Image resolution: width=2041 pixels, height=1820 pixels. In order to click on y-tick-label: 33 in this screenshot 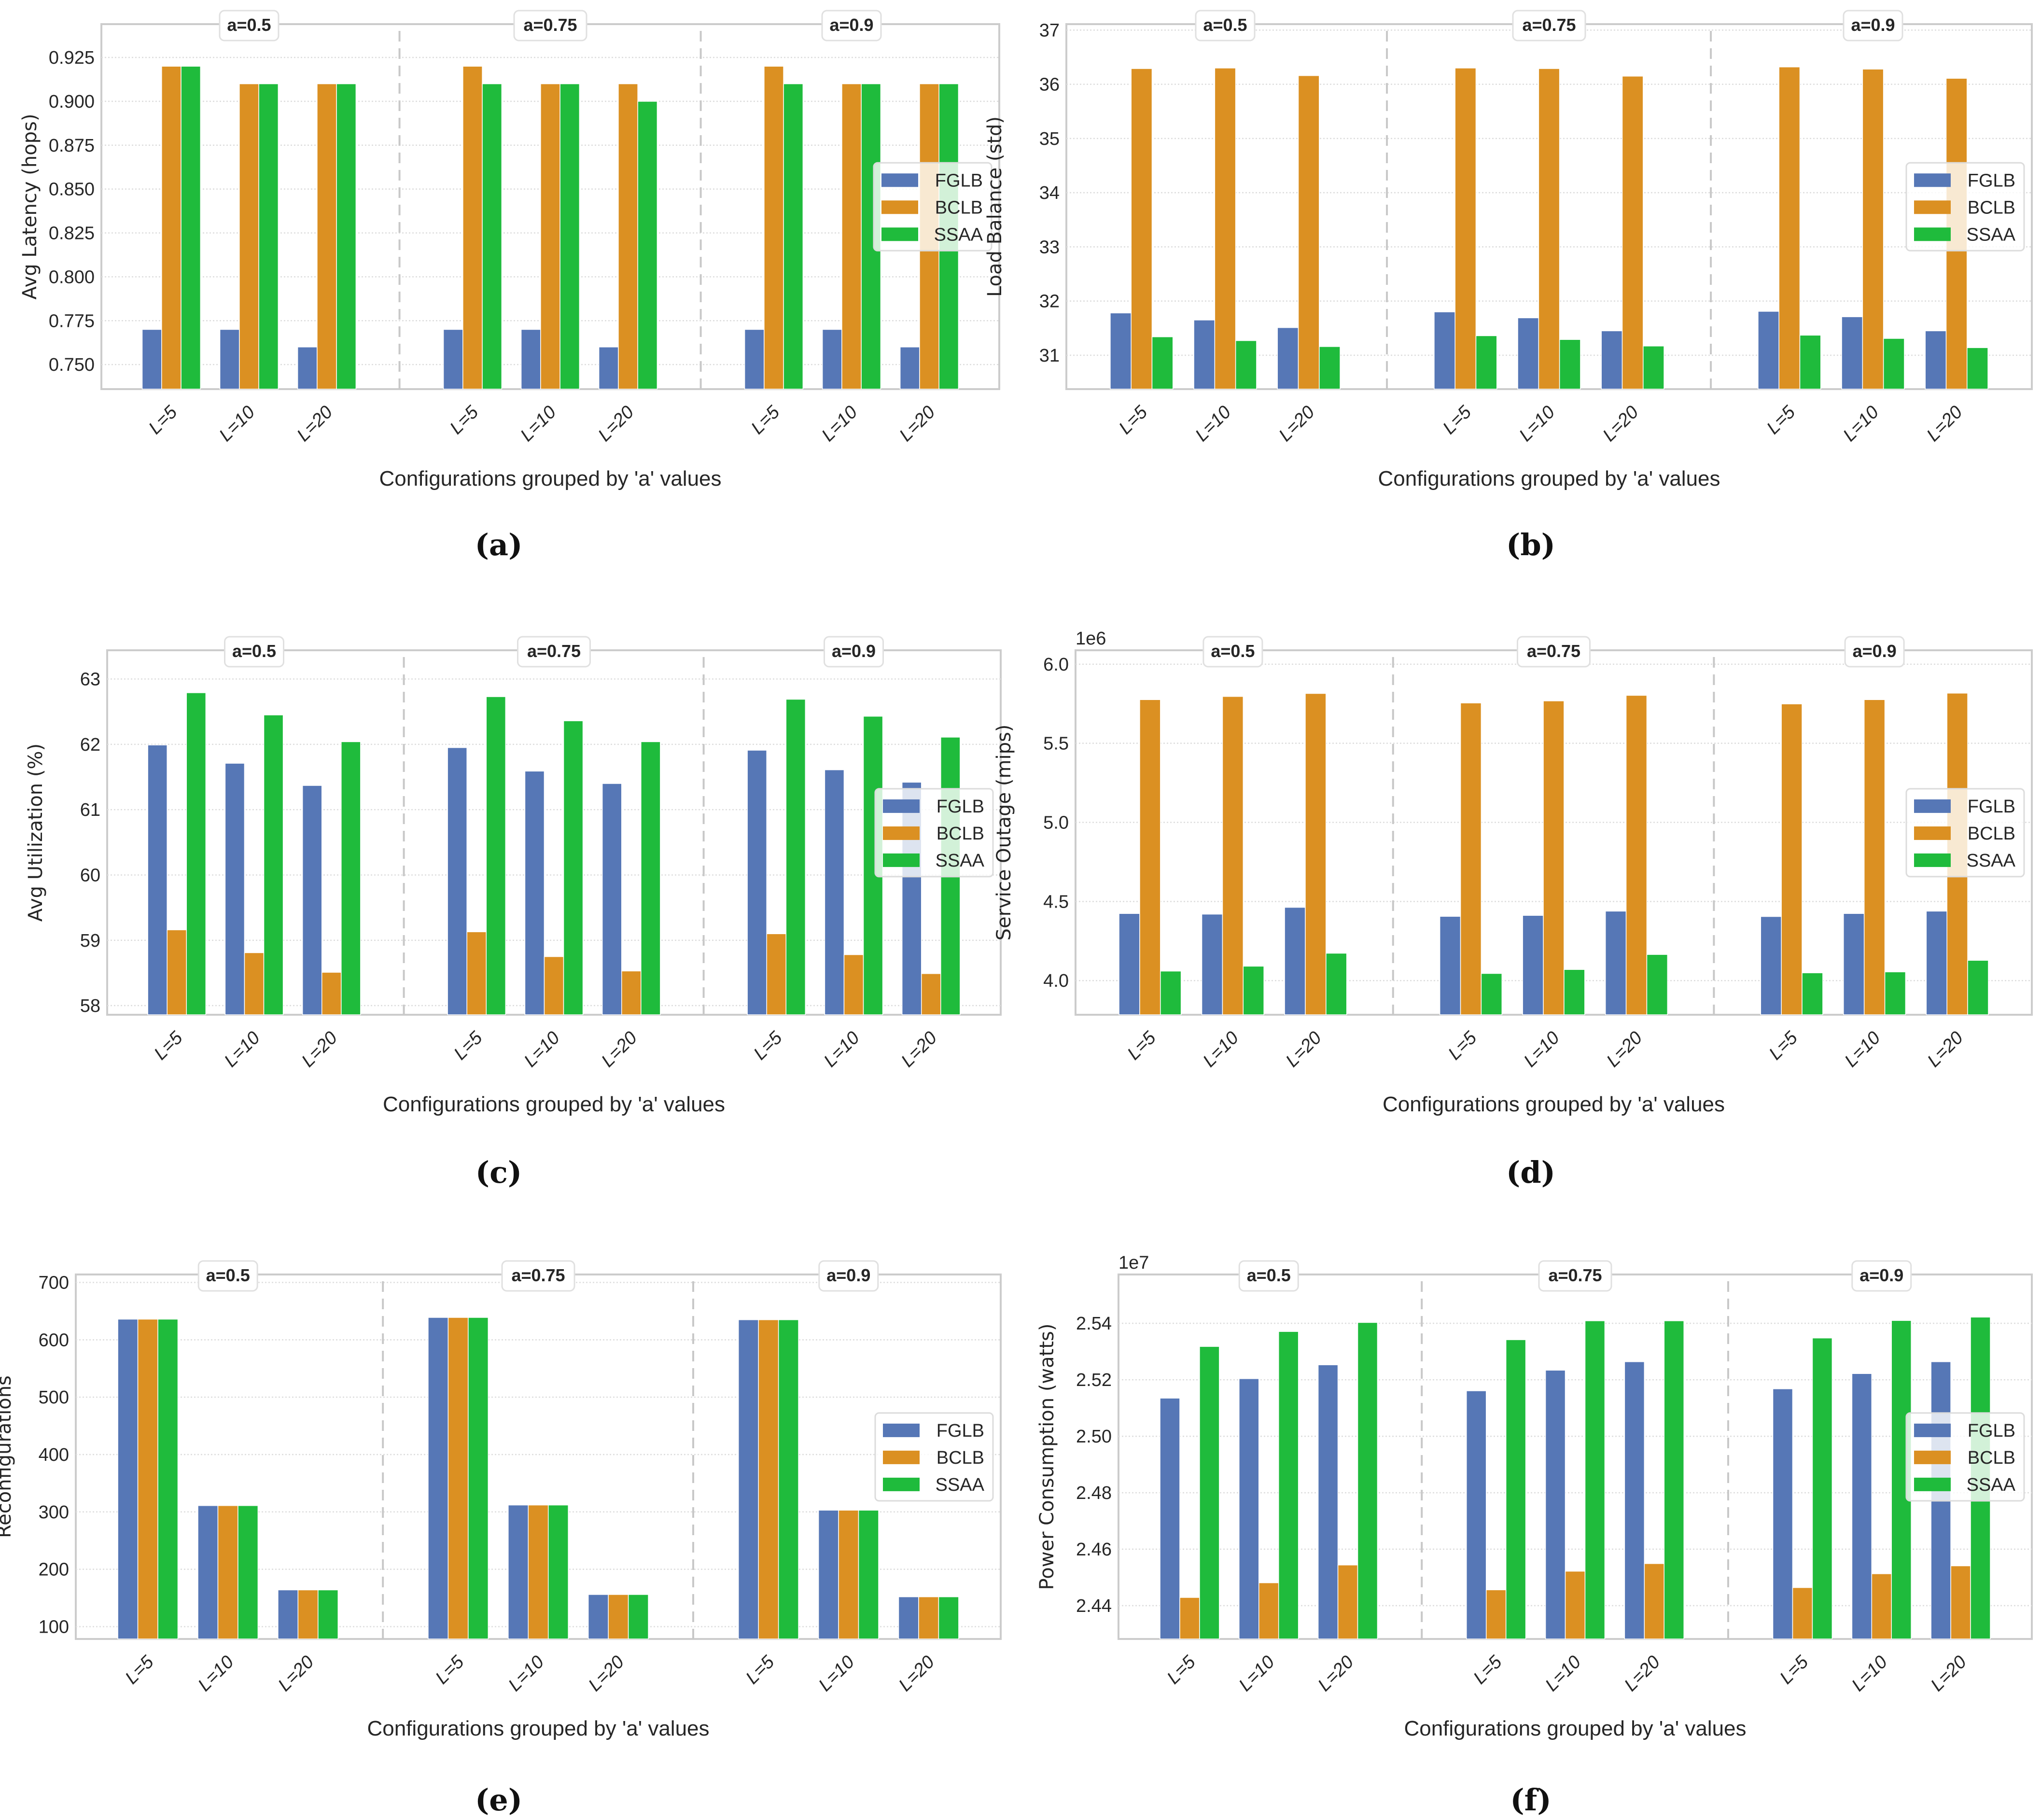, I will do `click(1049, 247)`.